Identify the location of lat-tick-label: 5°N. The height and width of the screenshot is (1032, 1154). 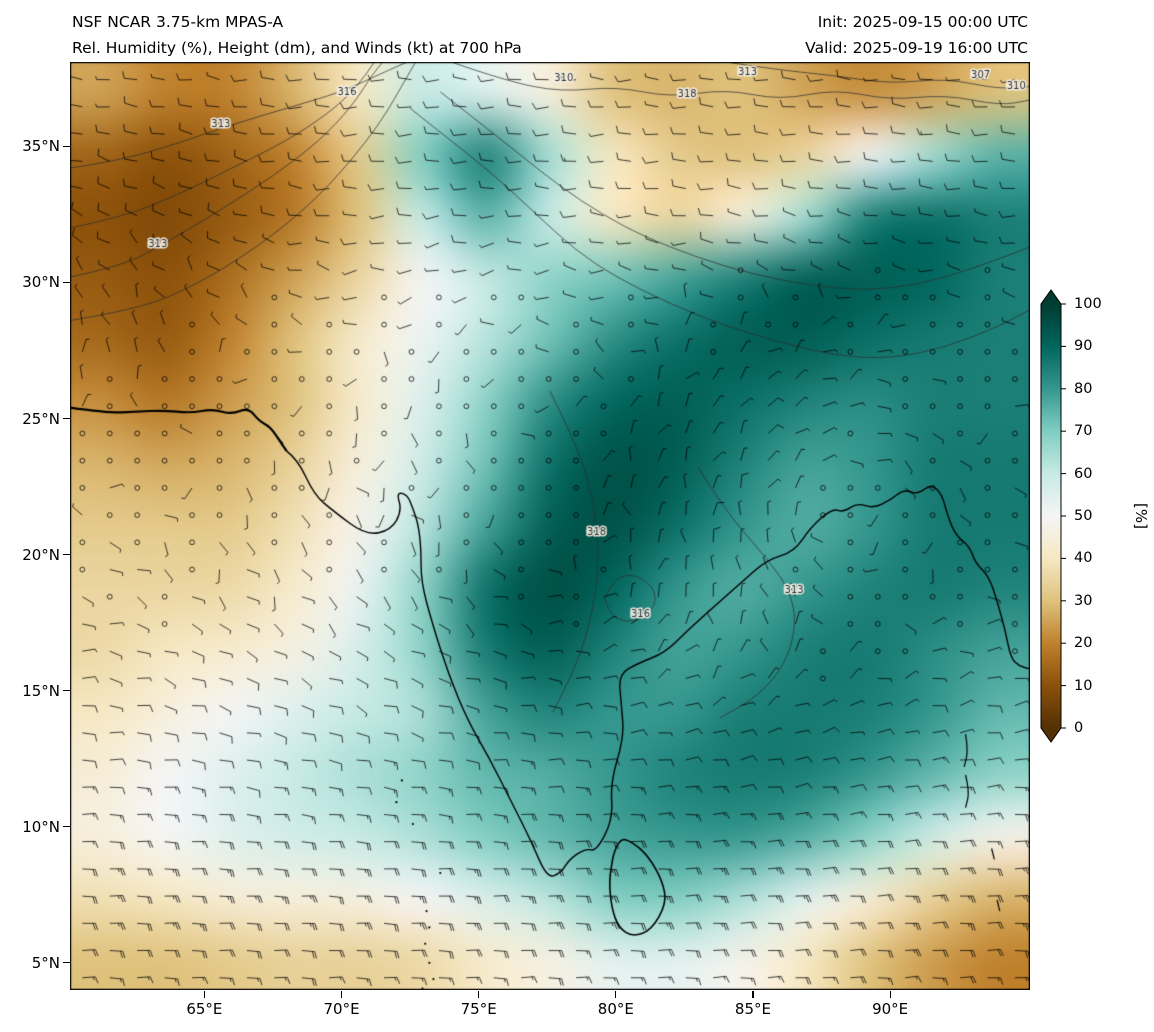
(45, 962).